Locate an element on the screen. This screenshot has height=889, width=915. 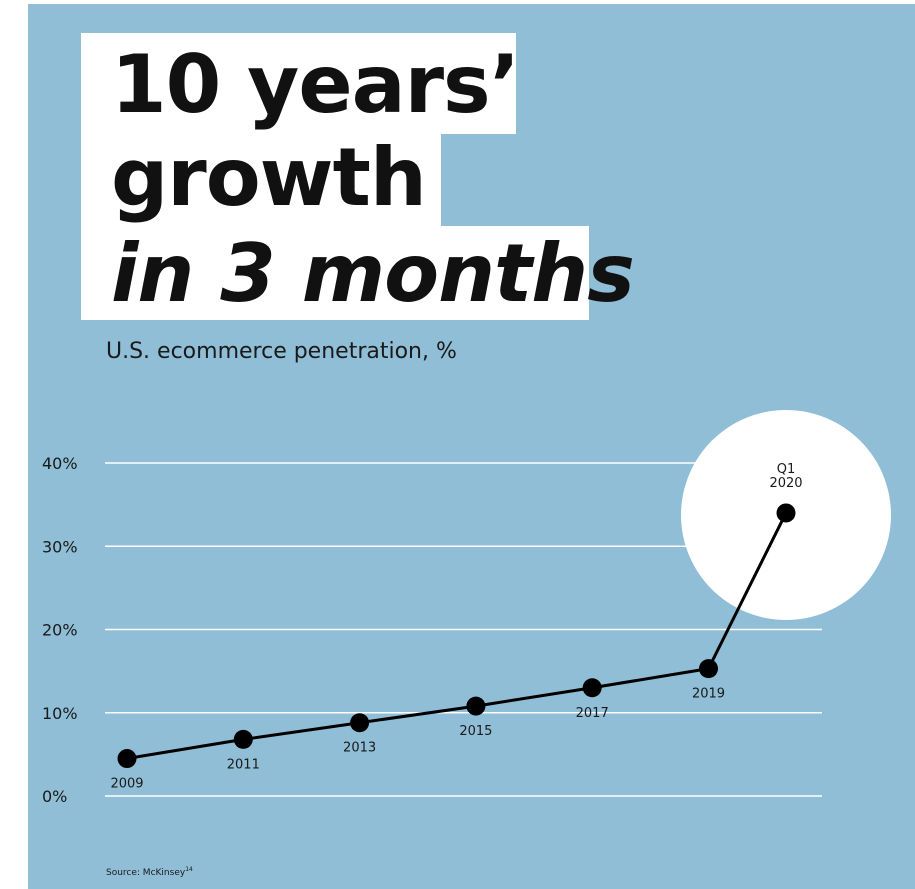
title-line-3: in 3 months is located at coordinates (358, 273).